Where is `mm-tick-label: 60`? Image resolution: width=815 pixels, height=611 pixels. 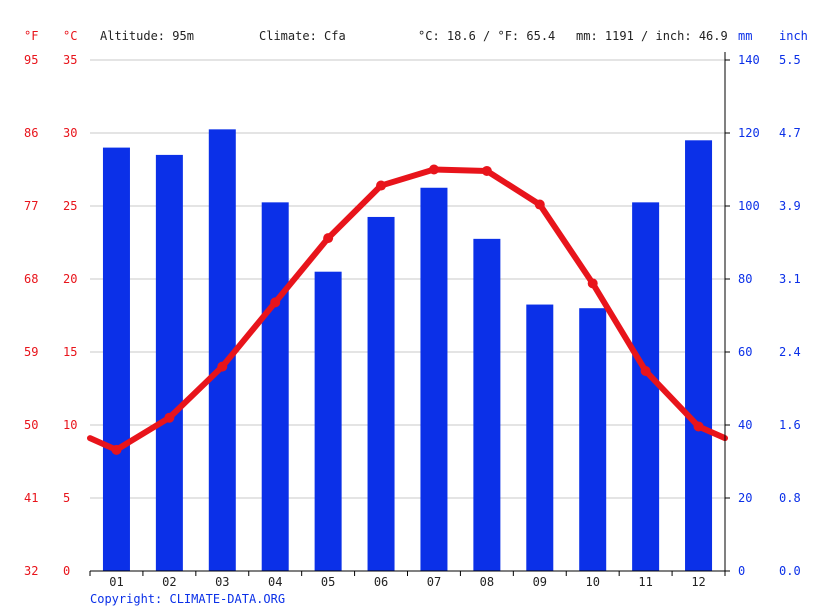 mm-tick-label: 60 is located at coordinates (745, 352).